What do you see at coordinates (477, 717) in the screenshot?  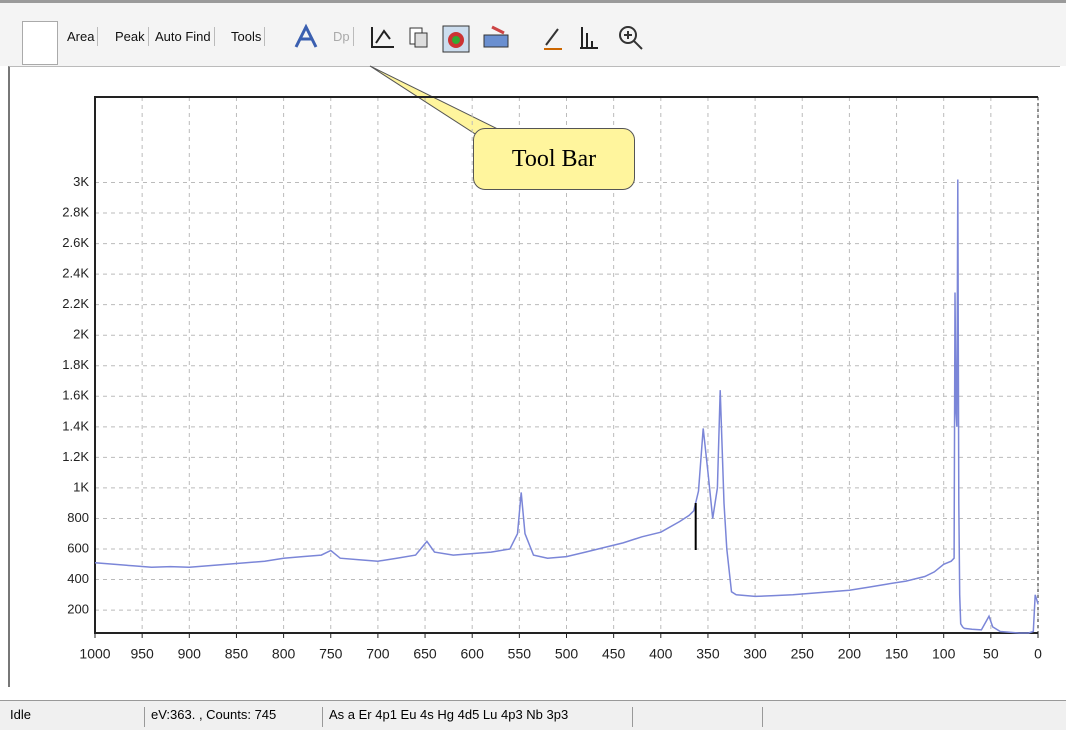 I see `status-elements: As a Er 4p1 Eu 4s Hg 4d5 Lu 4p3 Nb 3p3` at bounding box center [477, 717].